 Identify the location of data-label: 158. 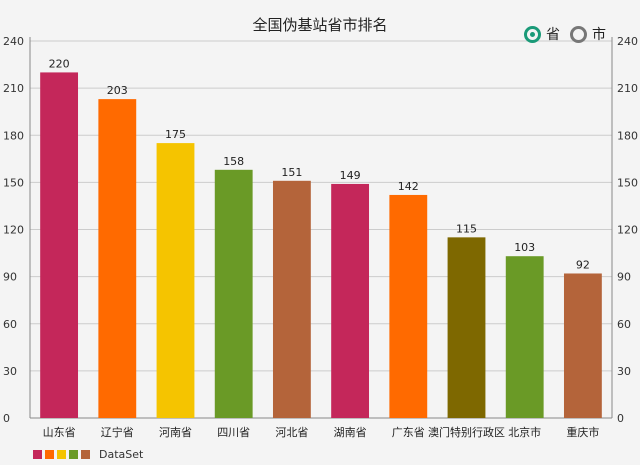
(233, 161).